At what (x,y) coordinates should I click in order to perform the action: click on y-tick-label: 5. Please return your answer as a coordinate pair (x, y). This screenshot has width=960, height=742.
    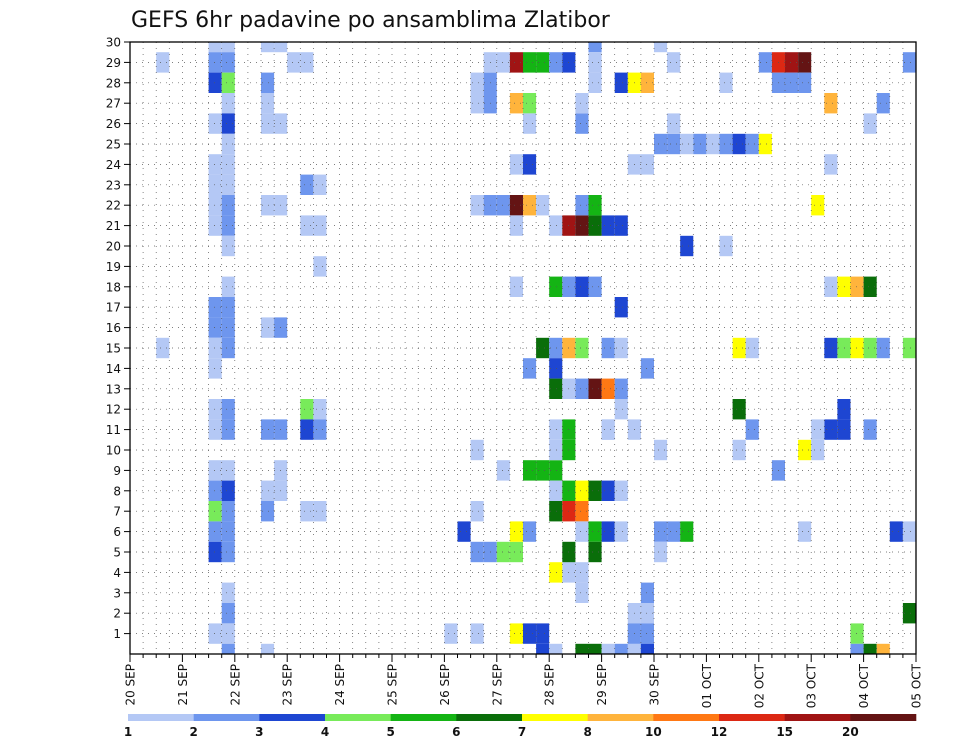
    Looking at the image, I should click on (117, 553).